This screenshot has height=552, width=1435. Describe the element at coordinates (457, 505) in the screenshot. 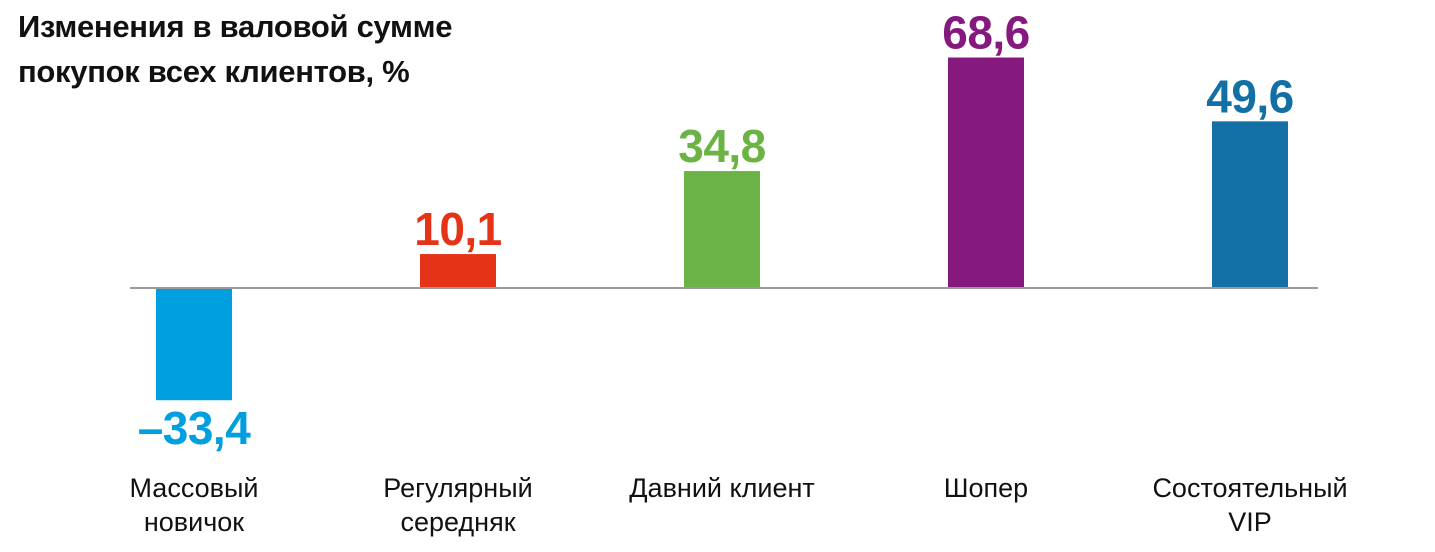

I see `category-label-2: Регулярный середняк` at that location.